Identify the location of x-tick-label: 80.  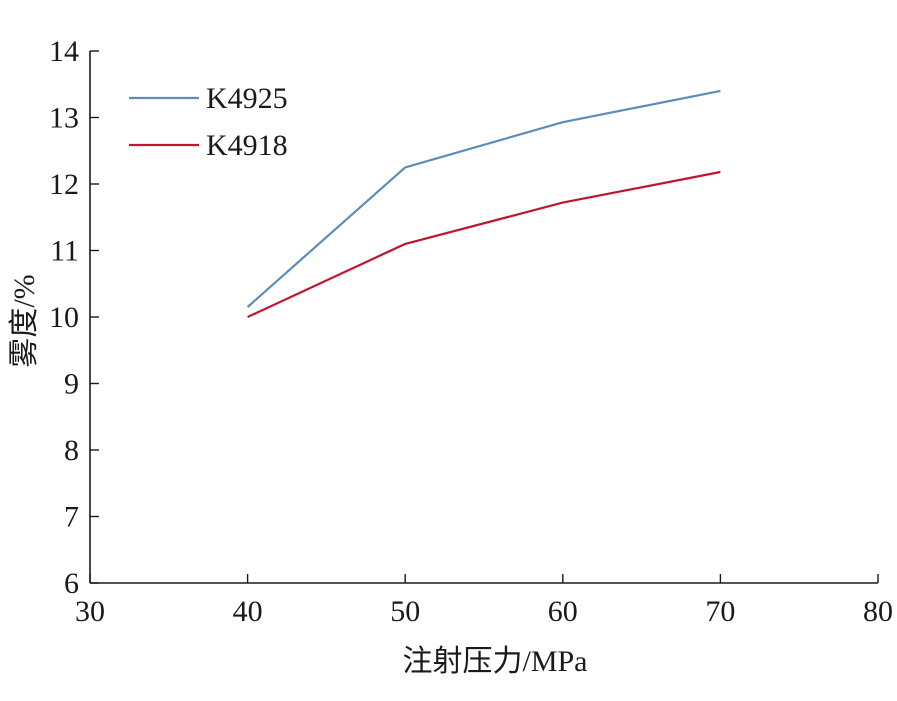
(878, 611).